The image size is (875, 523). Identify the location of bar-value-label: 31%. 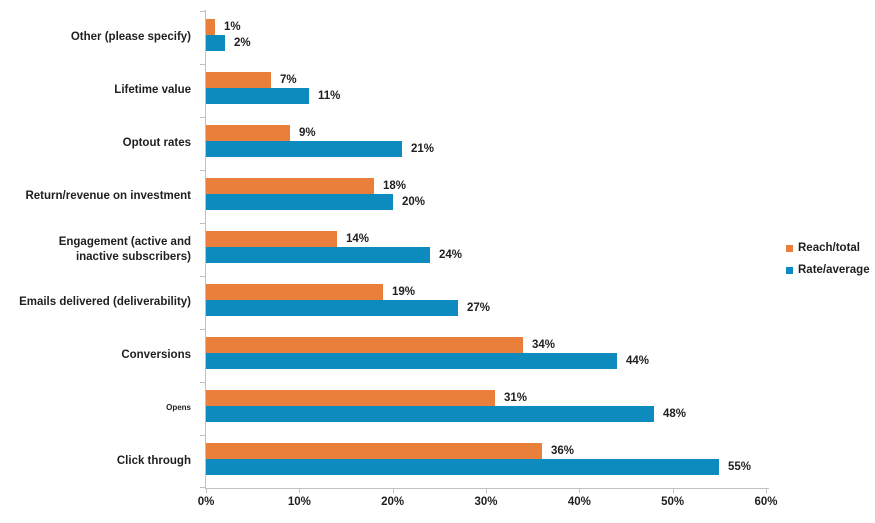
(516, 398).